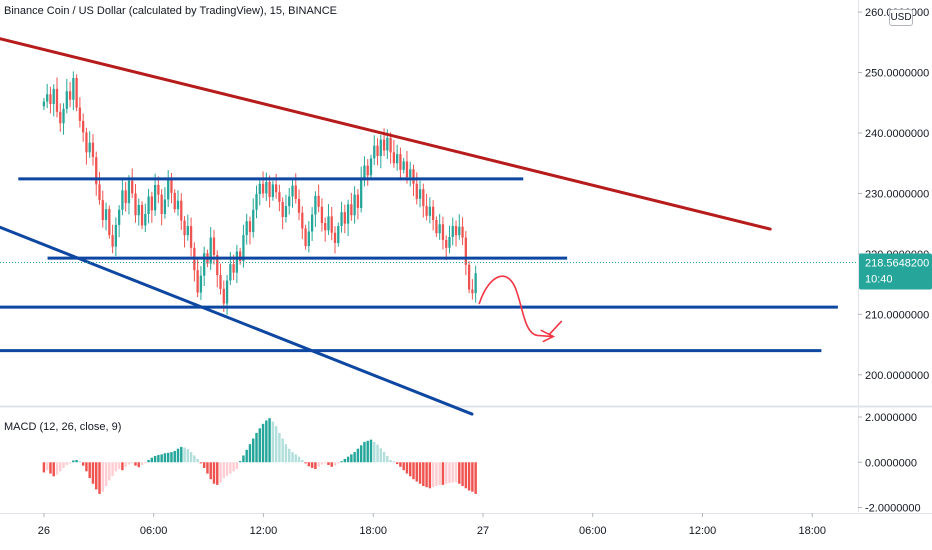  What do you see at coordinates (812, 531) in the screenshot?
I see `time-tick-label: 18:00` at bounding box center [812, 531].